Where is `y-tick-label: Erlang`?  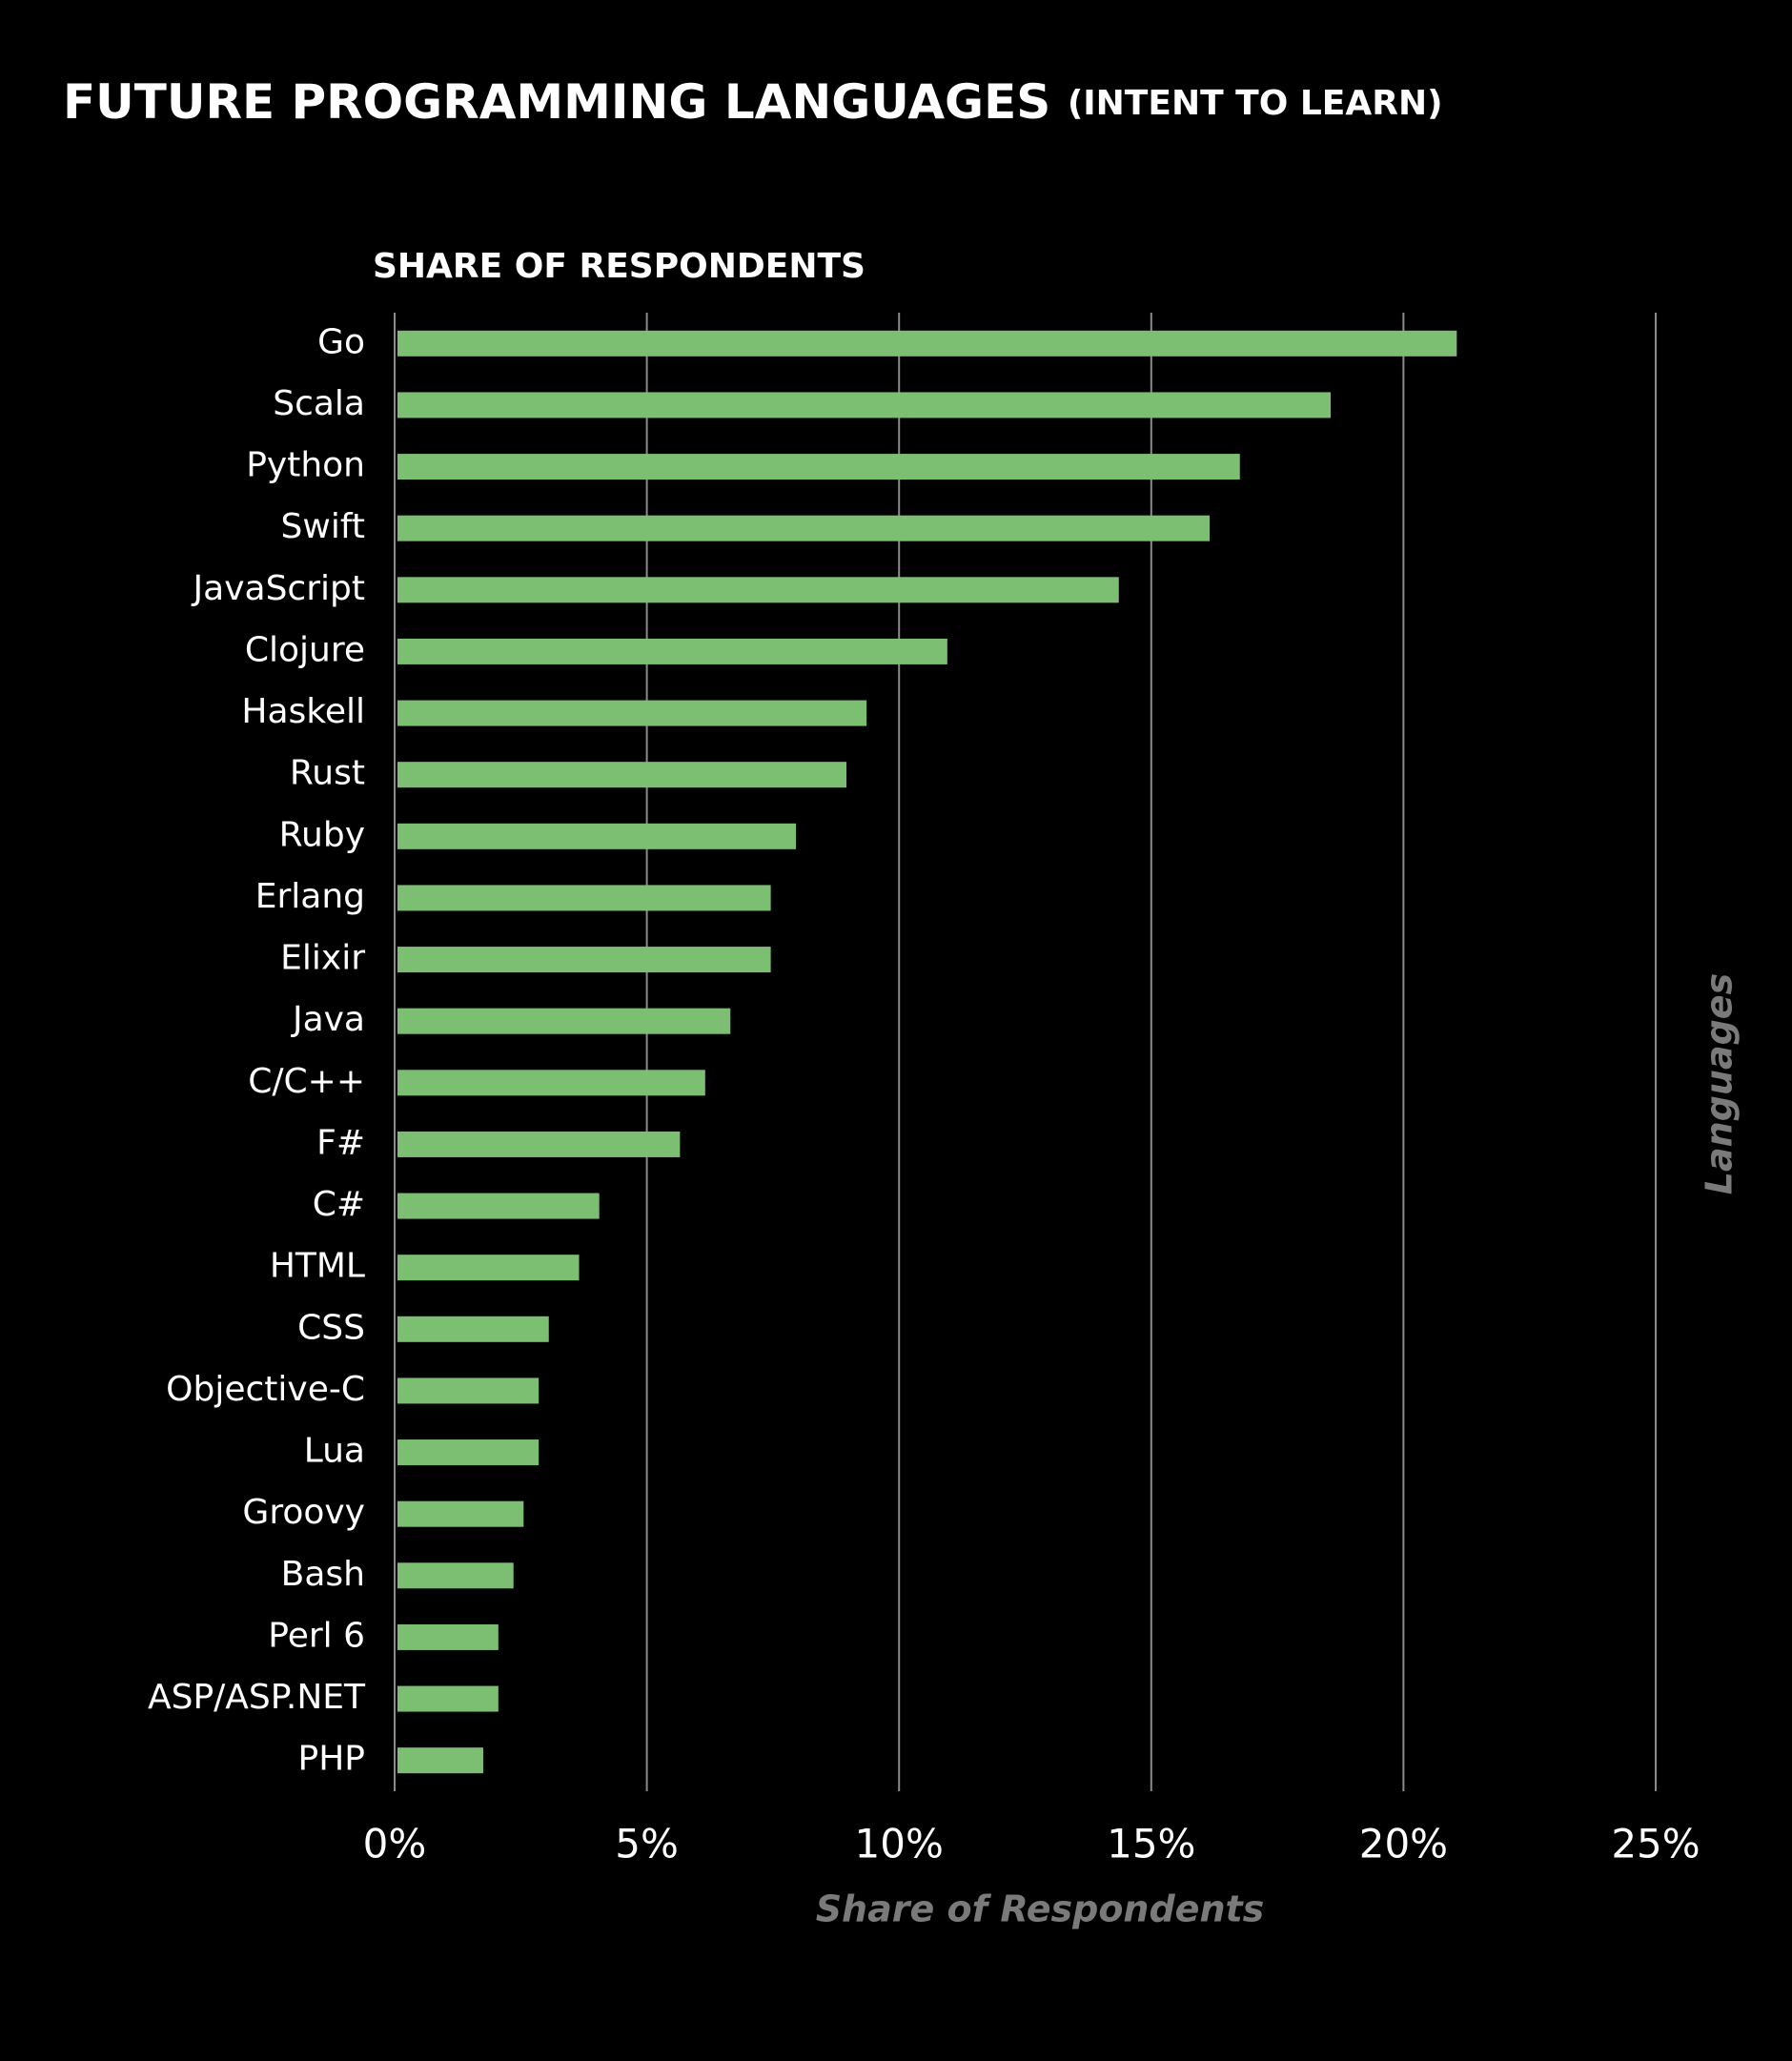 y-tick-label: Erlang is located at coordinates (310, 896).